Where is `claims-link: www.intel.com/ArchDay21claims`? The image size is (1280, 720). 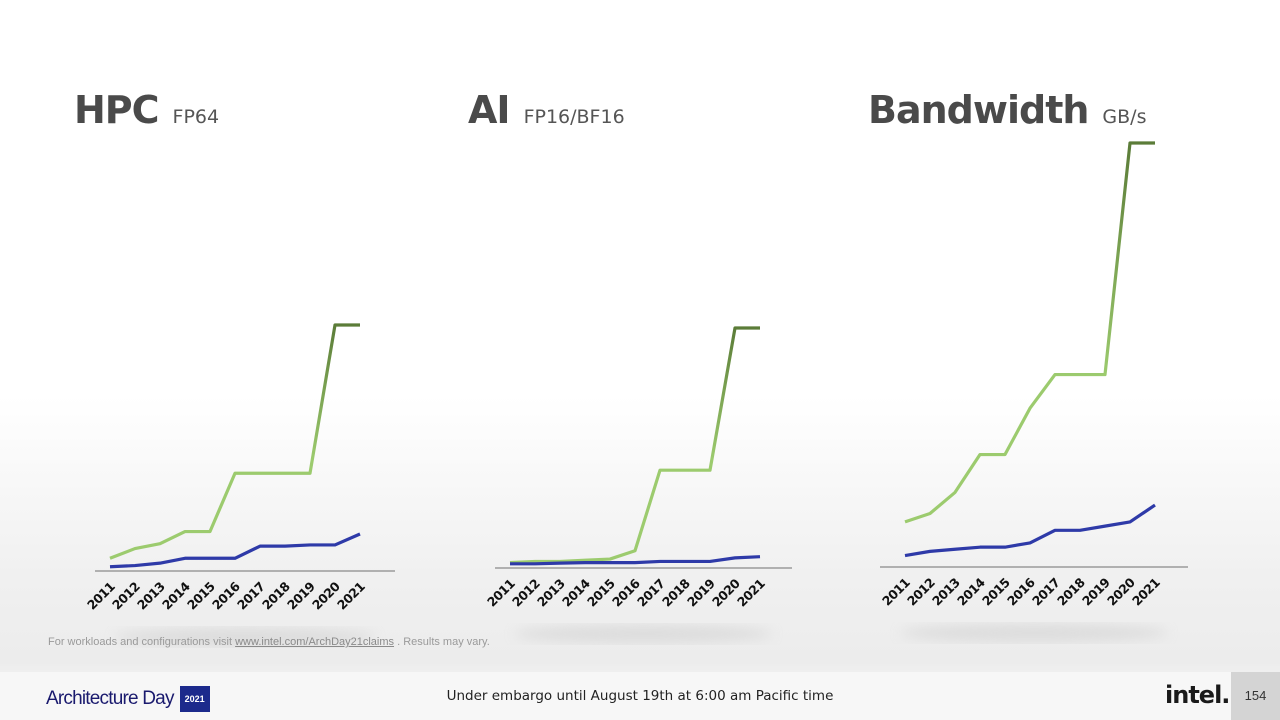
claims-link: www.intel.com/ArchDay21claims is located at coordinates (315, 642).